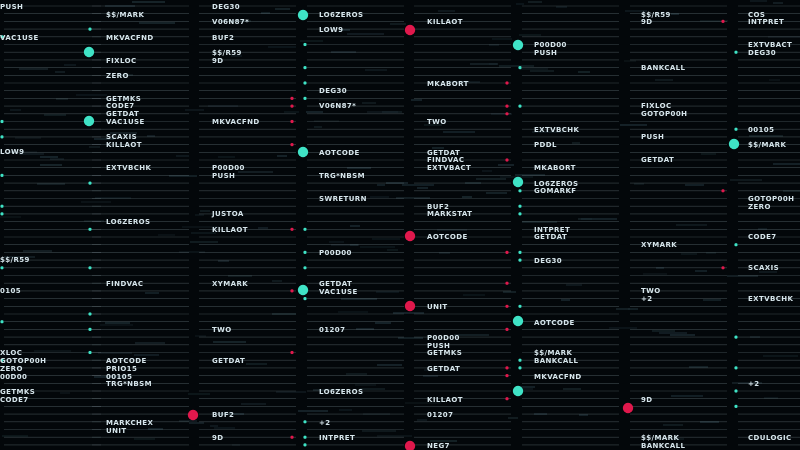  I want to click on column-label: CDULOGIC, so click(770, 438).